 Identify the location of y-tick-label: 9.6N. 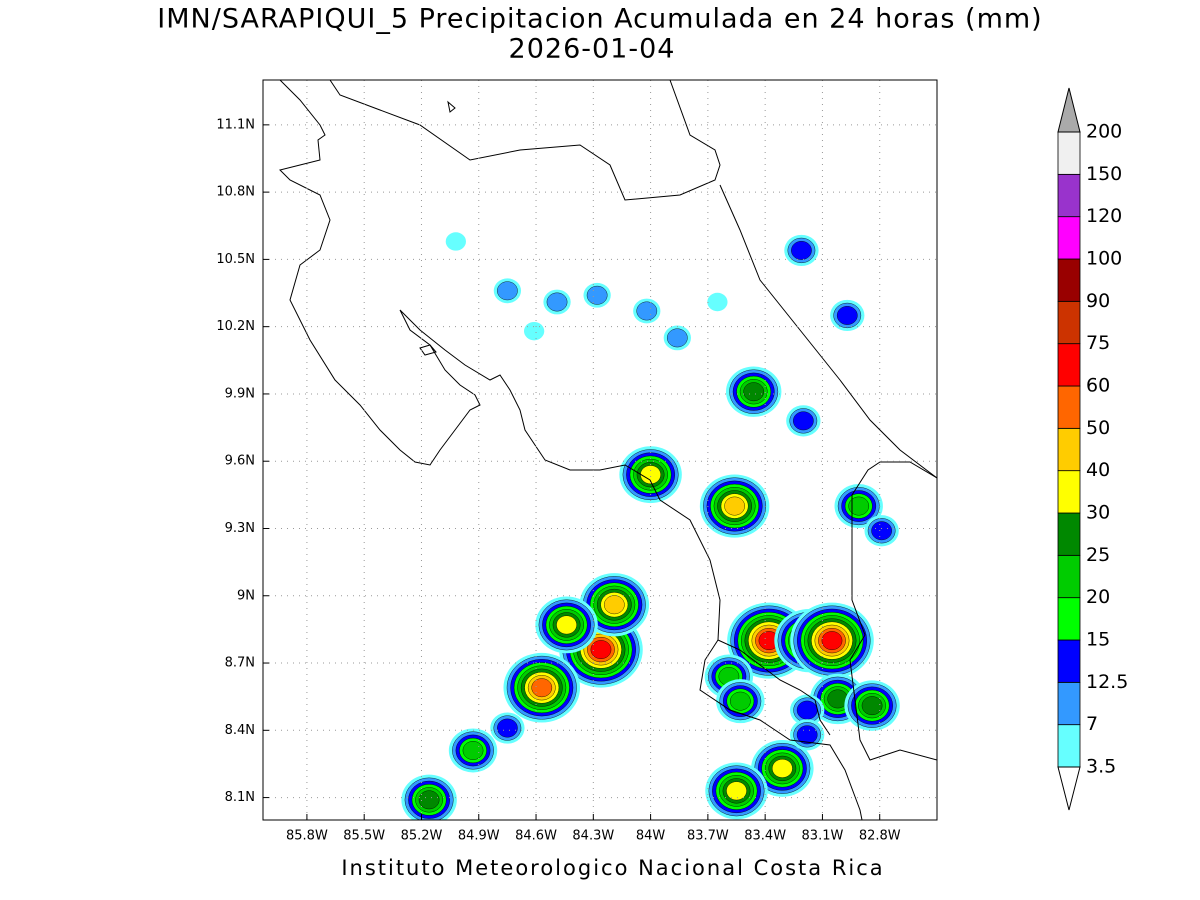
(240, 461).